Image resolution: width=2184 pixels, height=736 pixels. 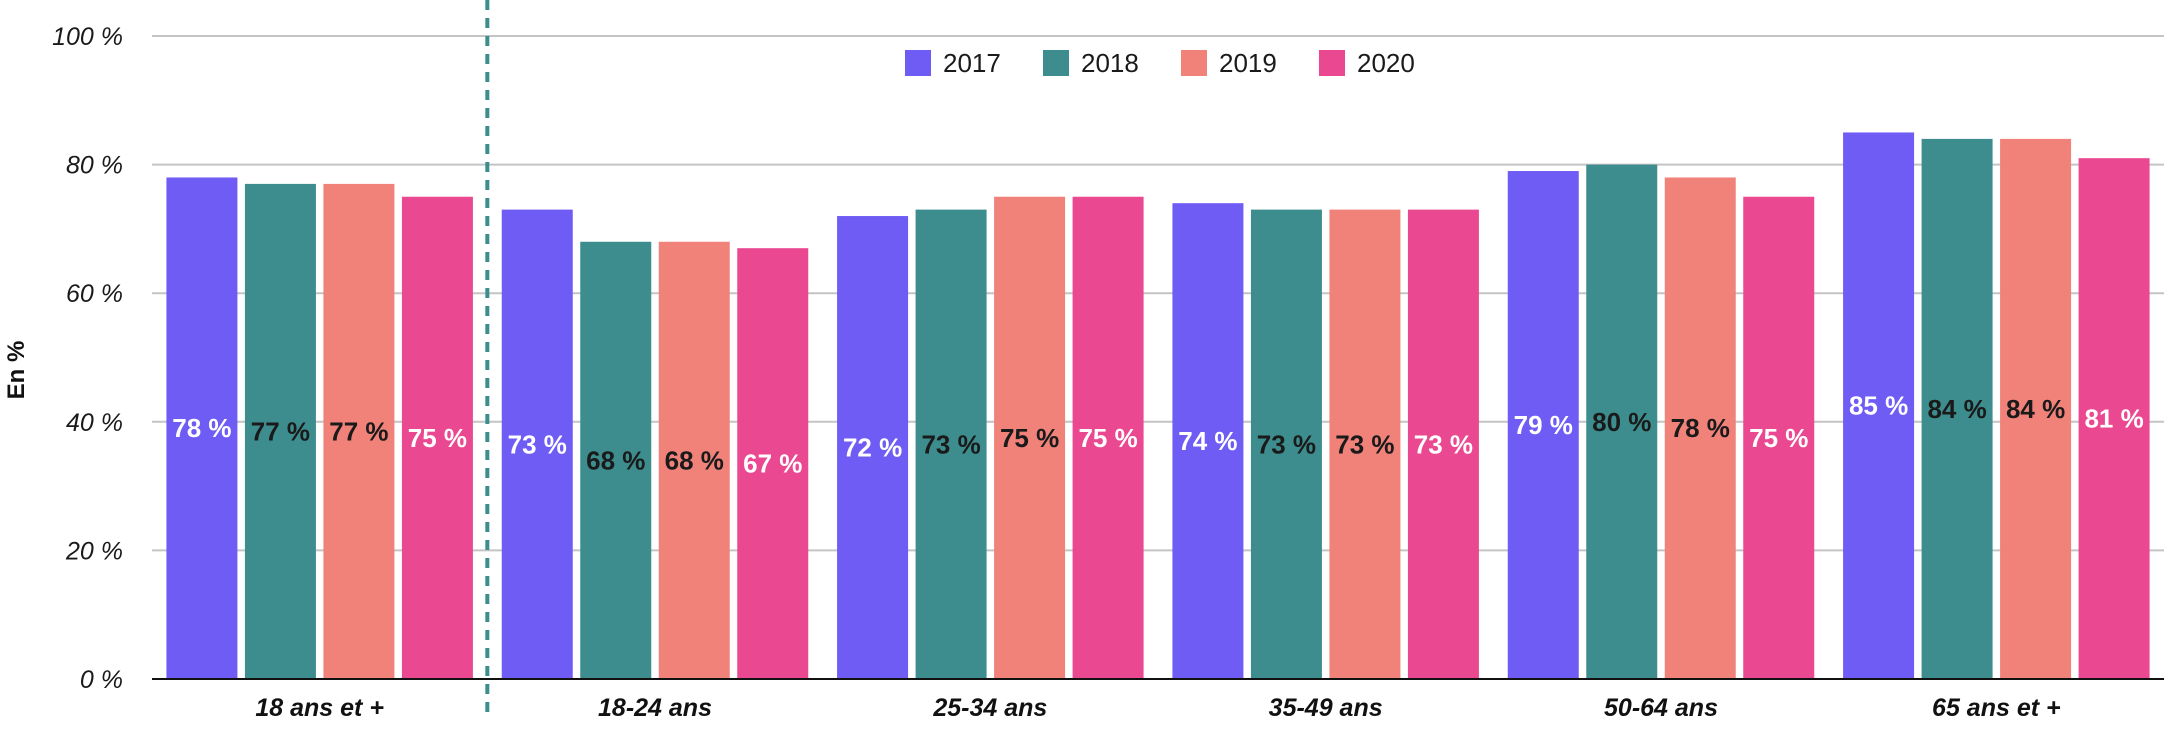 I want to click on data-label: 74 %, so click(x=1207, y=441).